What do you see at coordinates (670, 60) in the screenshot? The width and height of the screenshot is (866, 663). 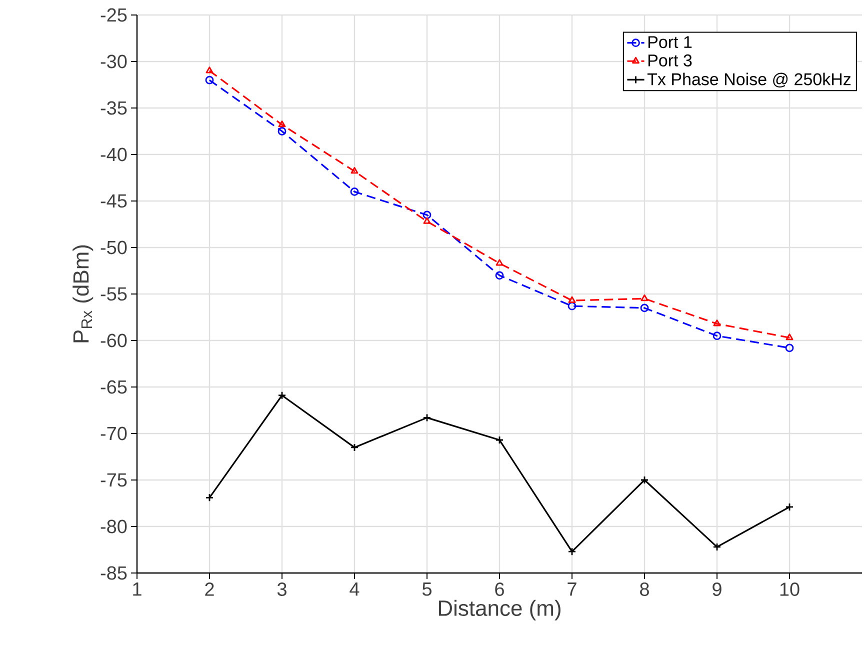 I see `legend-label: Port 3` at bounding box center [670, 60].